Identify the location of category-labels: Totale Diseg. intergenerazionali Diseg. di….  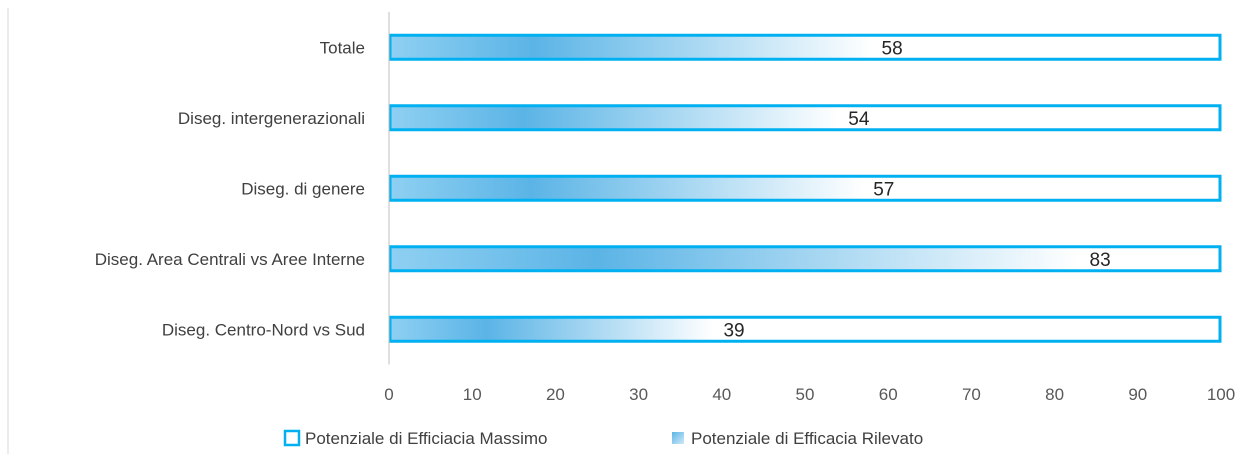
(230, 188).